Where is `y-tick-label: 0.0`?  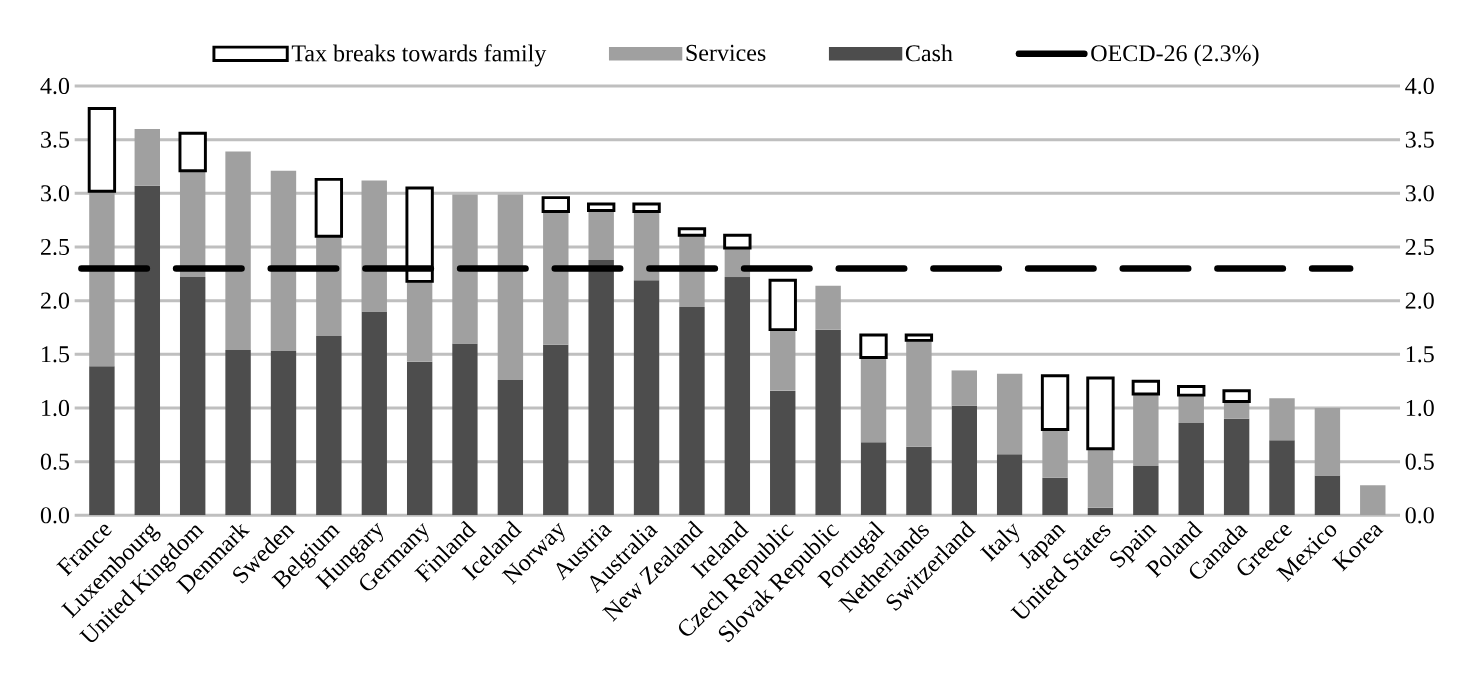 y-tick-label: 0.0 is located at coordinates (55, 515).